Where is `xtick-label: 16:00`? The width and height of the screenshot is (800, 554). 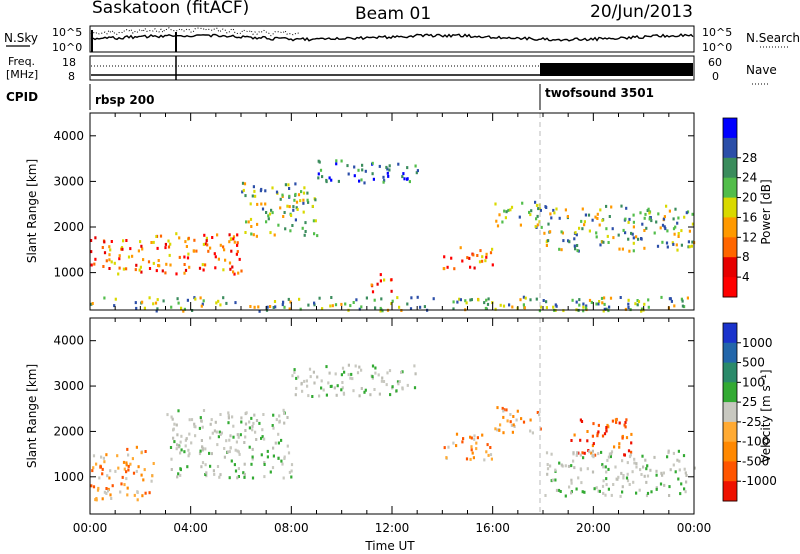
xtick-label: 16:00 is located at coordinates (492, 528).